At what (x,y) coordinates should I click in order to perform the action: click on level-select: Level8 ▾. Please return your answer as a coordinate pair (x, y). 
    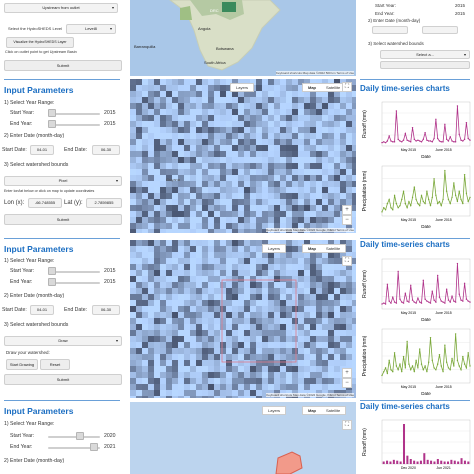
    Looking at the image, I should click on (91, 29).